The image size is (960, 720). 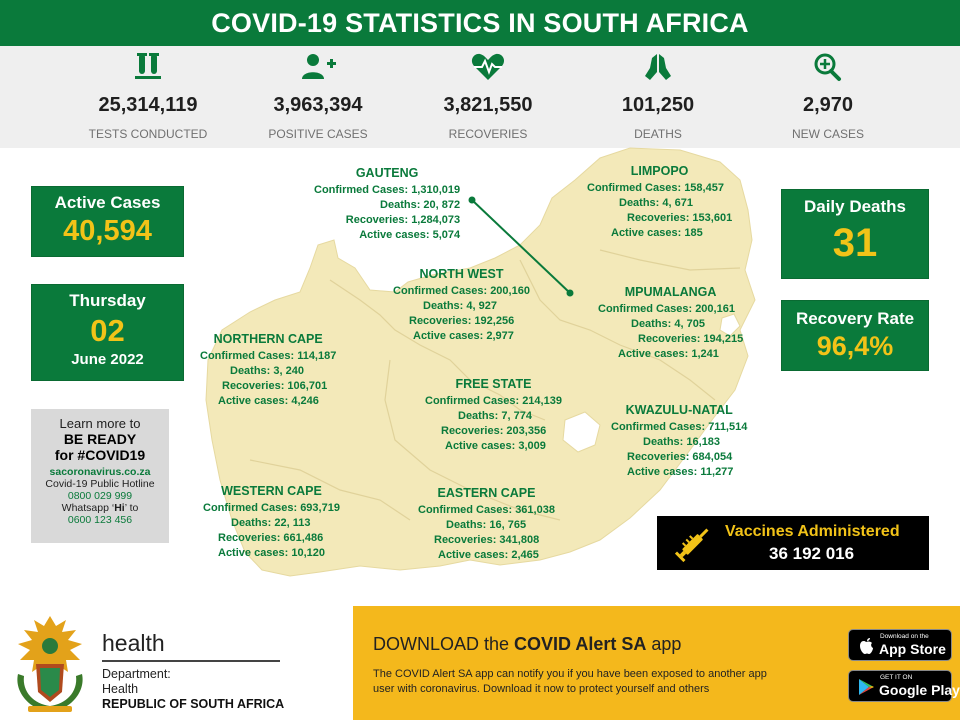 What do you see at coordinates (100, 484) in the screenshot?
I see `hotline-label: Covid-19 Public Hotline` at bounding box center [100, 484].